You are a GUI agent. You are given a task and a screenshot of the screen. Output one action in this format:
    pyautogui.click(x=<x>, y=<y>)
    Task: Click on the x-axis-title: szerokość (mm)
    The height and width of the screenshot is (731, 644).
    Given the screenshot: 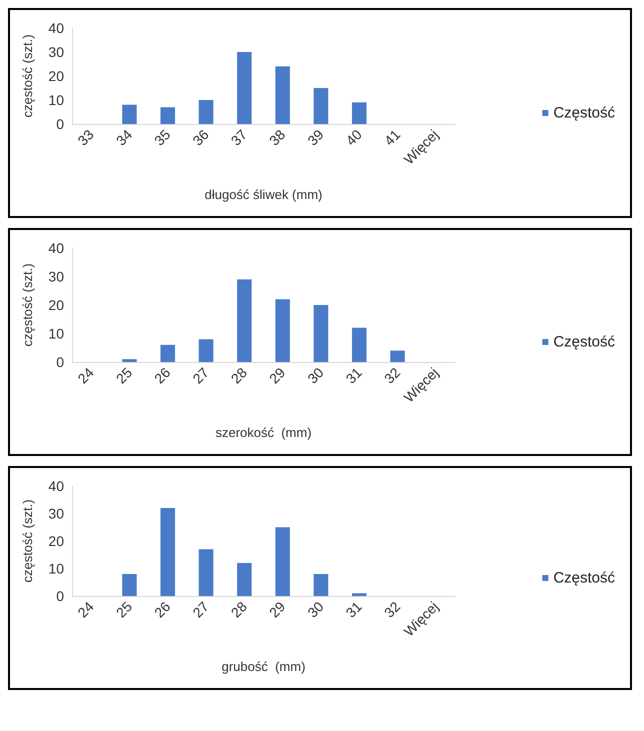 What is the action you would take?
    pyautogui.click(x=263, y=432)
    